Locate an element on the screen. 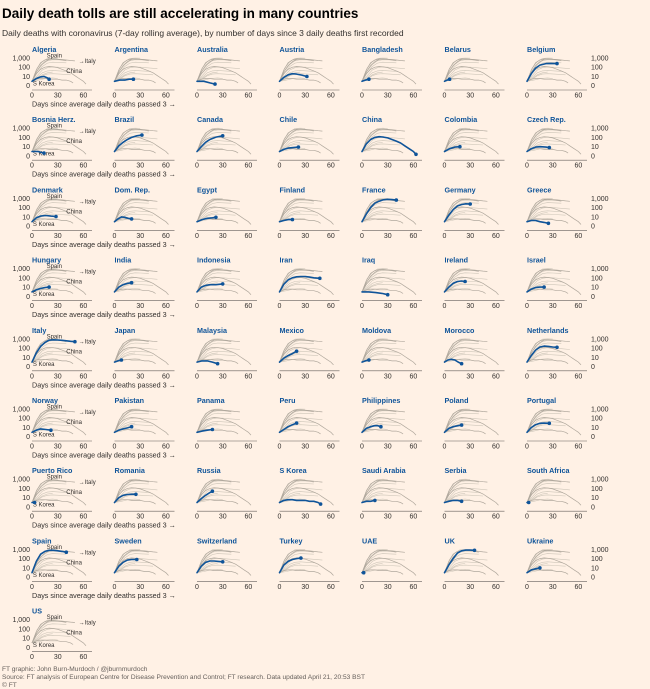  panel-title: Iraq is located at coordinates (368, 260).